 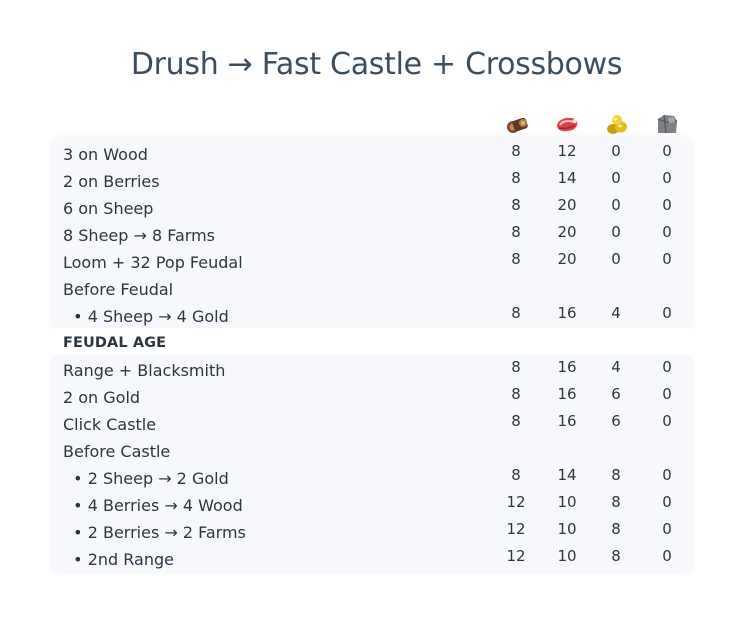 What do you see at coordinates (372, 476) in the screenshot?
I see `table-row: • 2 Sheep → 2 Gold 8 14 8 0` at bounding box center [372, 476].